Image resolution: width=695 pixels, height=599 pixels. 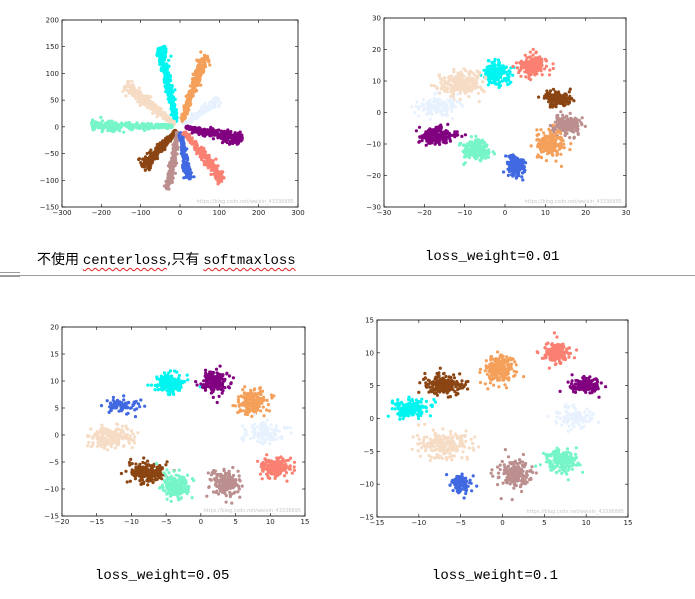 What do you see at coordinates (202, 111) in the screenshot?
I see `series-aliceblue` at bounding box center [202, 111].